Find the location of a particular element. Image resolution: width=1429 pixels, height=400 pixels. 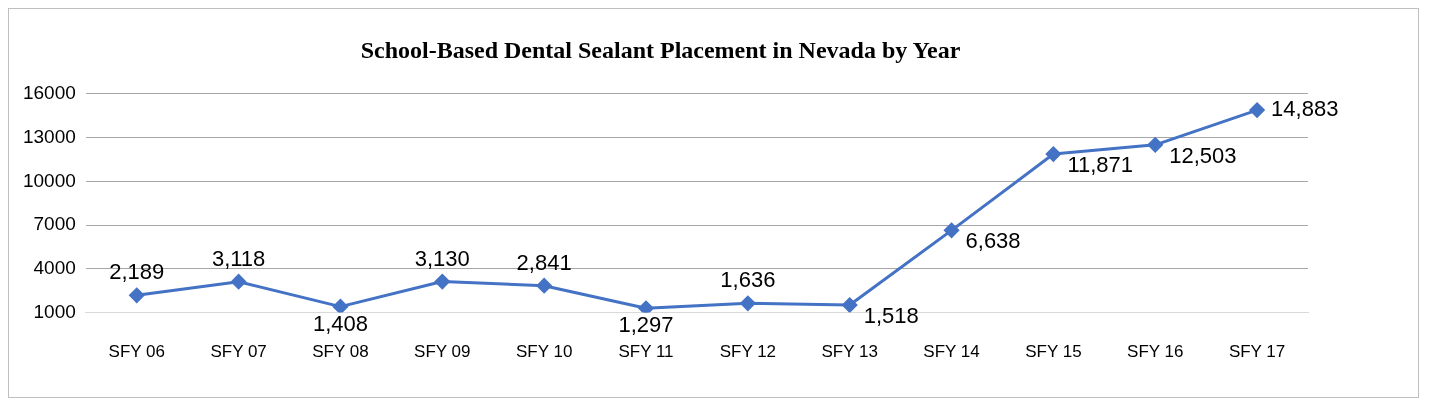

y-tick-label: 7000 is located at coordinates (54, 224).